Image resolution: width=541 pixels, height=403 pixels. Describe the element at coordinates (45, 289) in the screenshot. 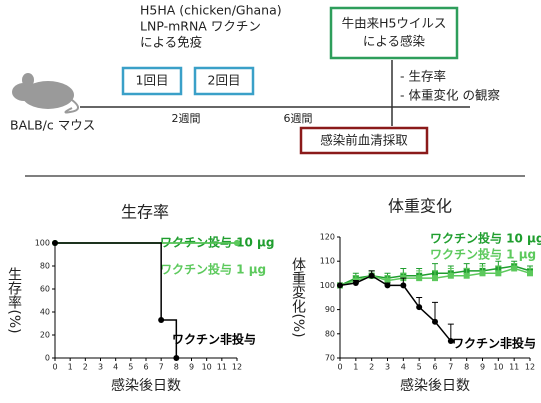

I see `y-tick-label: 60` at that location.